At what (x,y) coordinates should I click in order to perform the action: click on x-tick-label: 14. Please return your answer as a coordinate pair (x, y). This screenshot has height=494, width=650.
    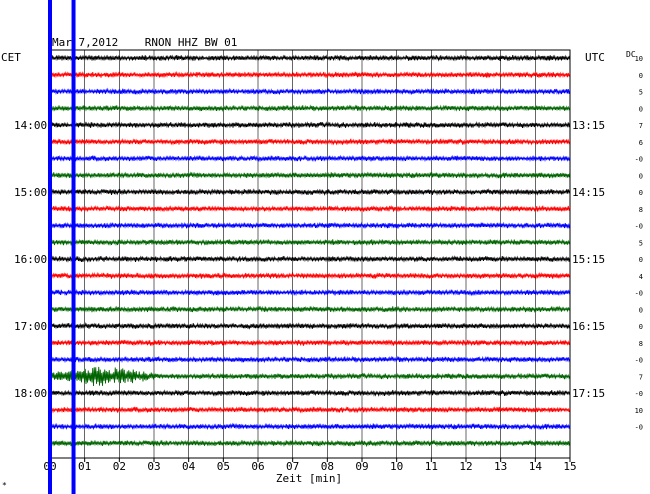
    Looking at the image, I should click on (536, 466).